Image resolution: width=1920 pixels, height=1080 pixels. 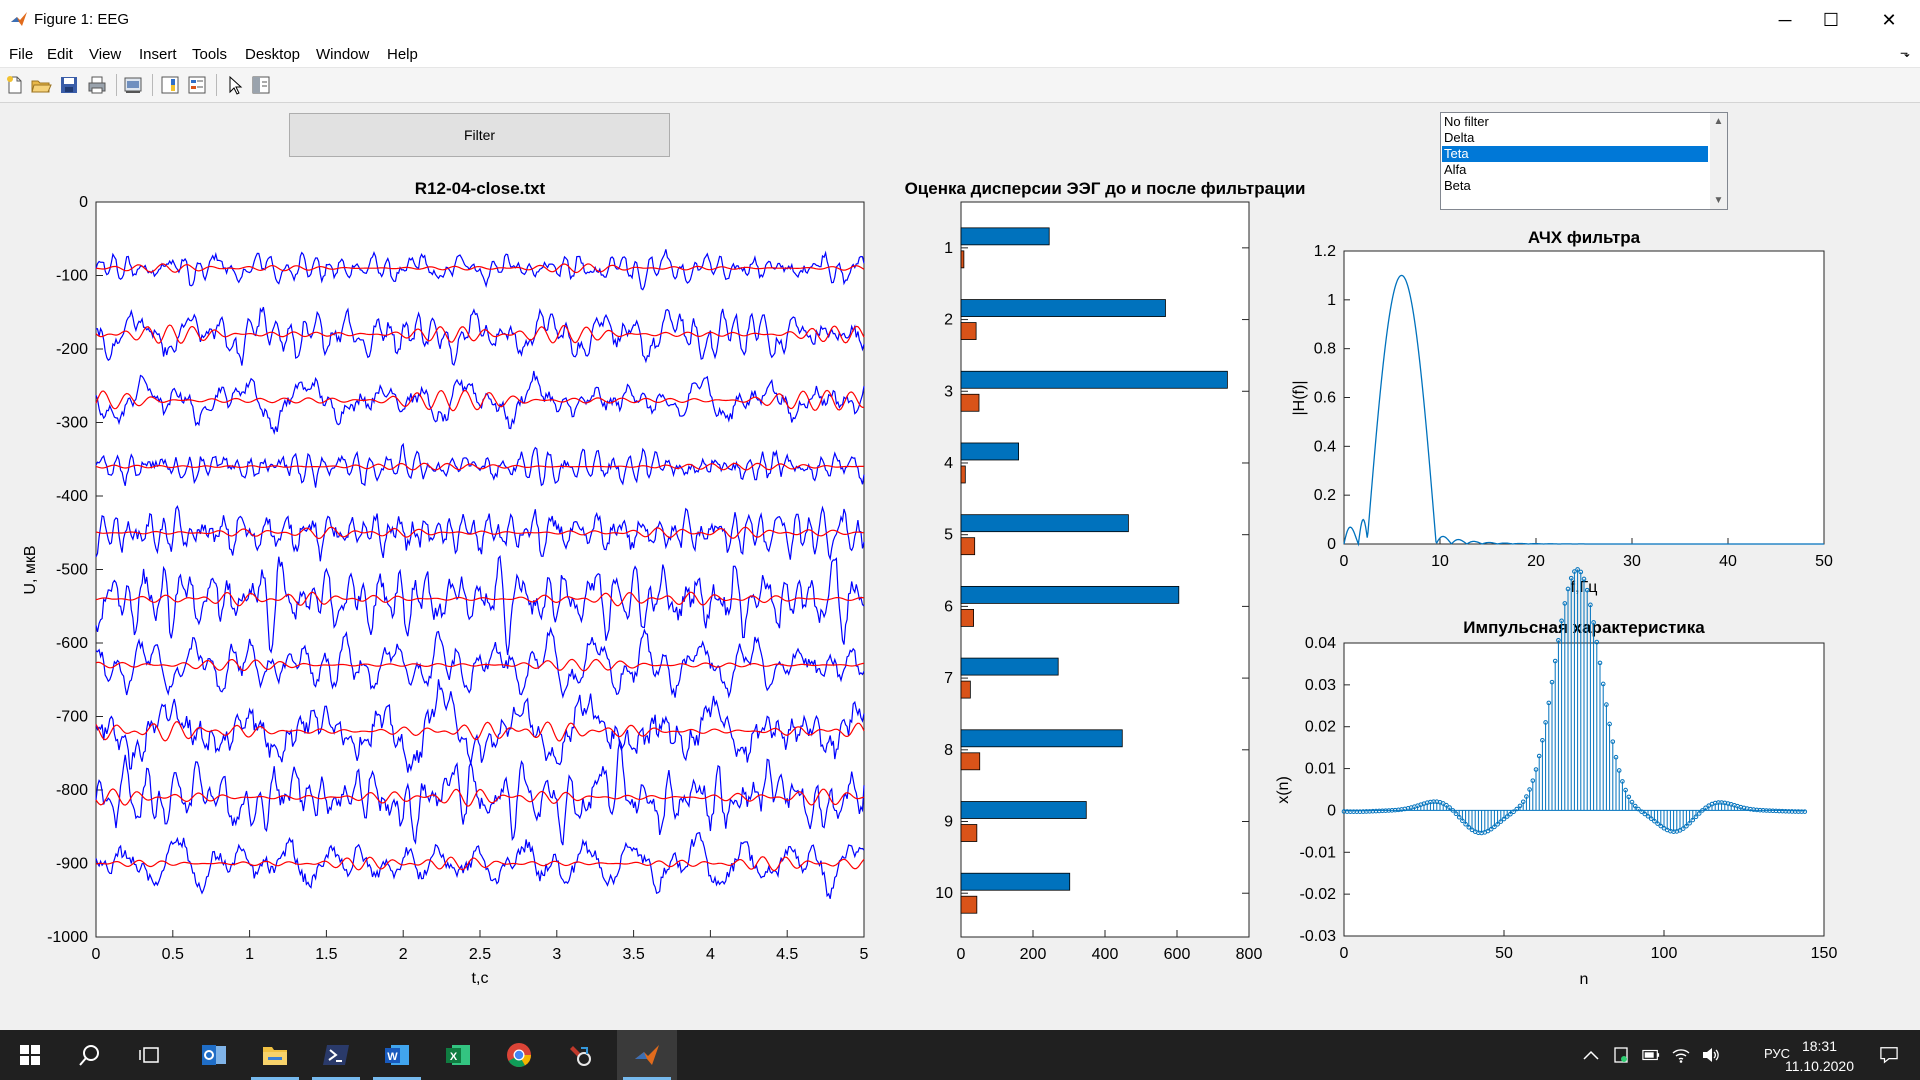 I want to click on impulse-xlabel: n, so click(x=1584, y=979).